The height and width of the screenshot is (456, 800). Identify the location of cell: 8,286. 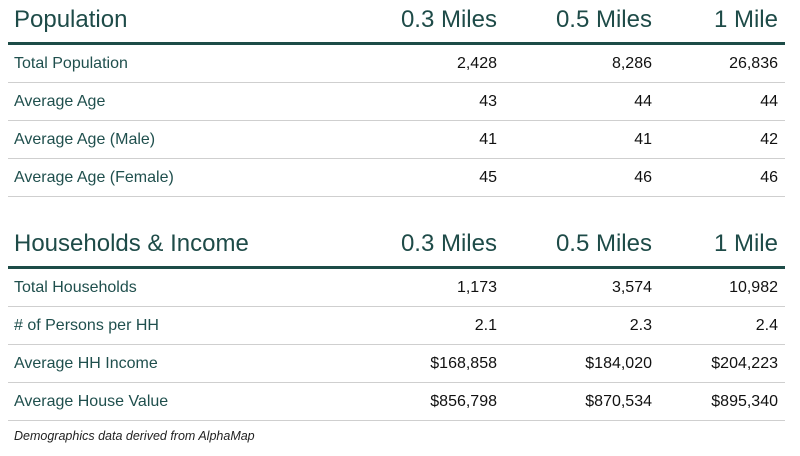
(631, 63).